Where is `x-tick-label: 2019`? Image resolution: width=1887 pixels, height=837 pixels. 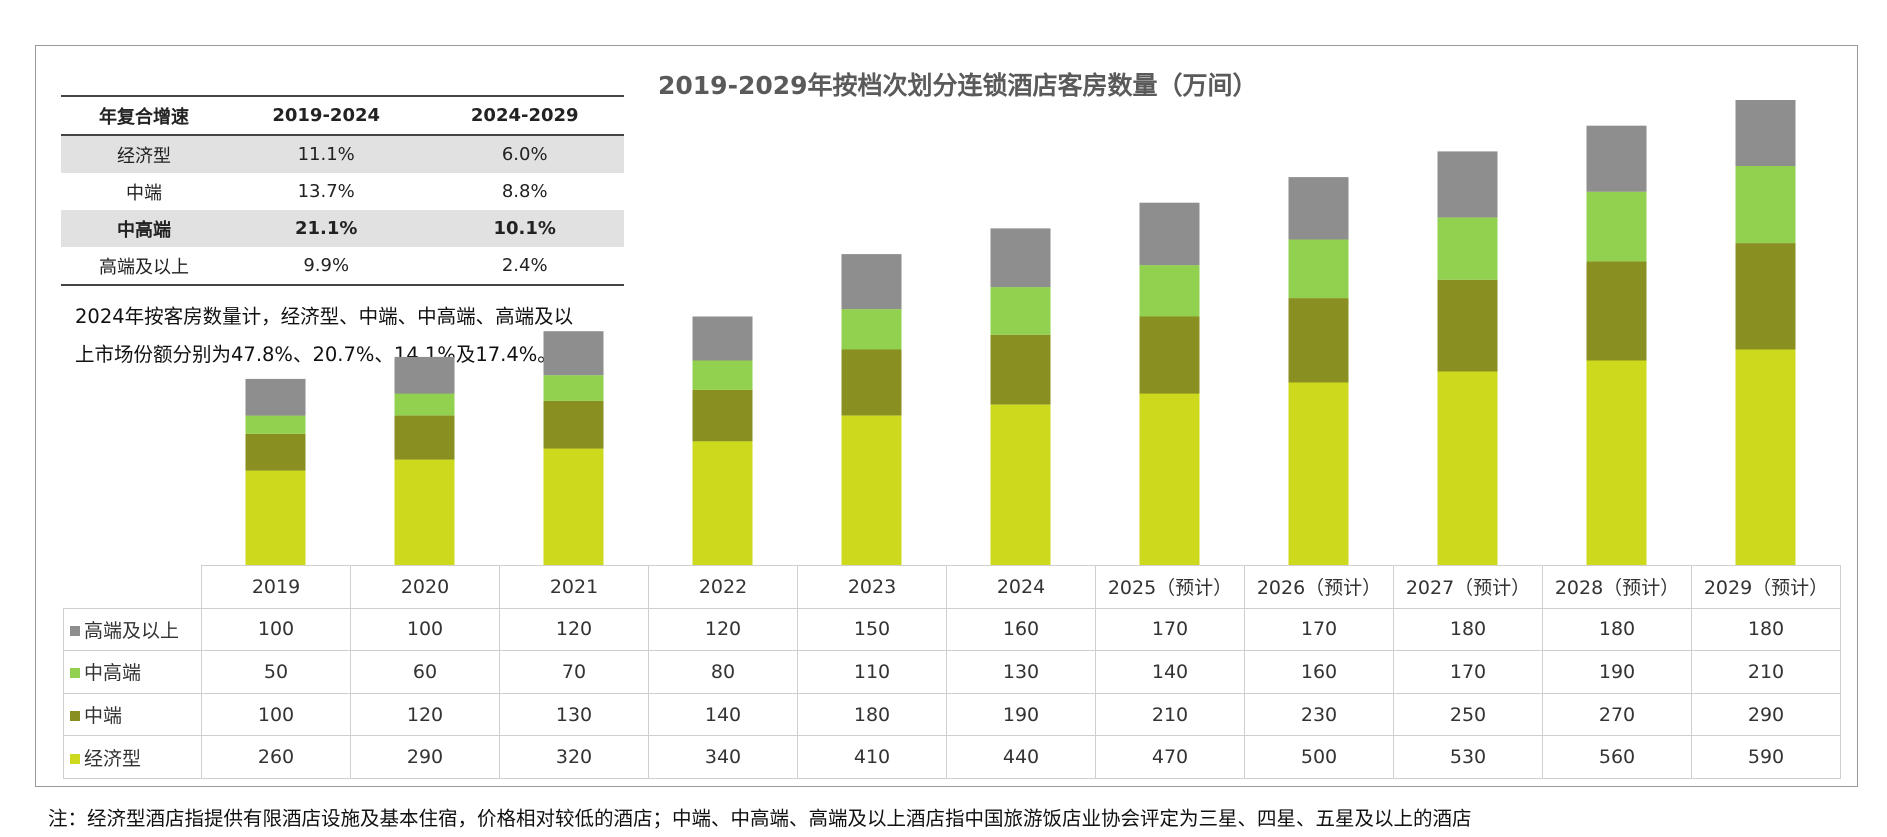 x-tick-label: 2019 is located at coordinates (276, 587).